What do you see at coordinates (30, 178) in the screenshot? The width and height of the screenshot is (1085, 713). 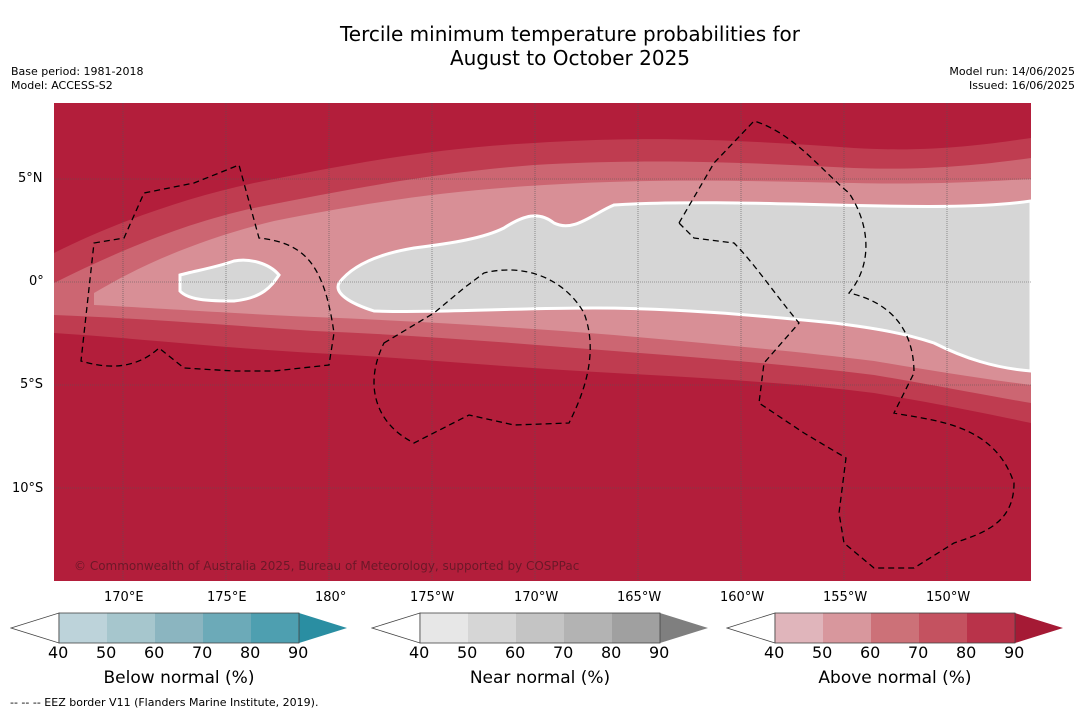 I see `lat-label-5n: 5°N` at bounding box center [30, 178].